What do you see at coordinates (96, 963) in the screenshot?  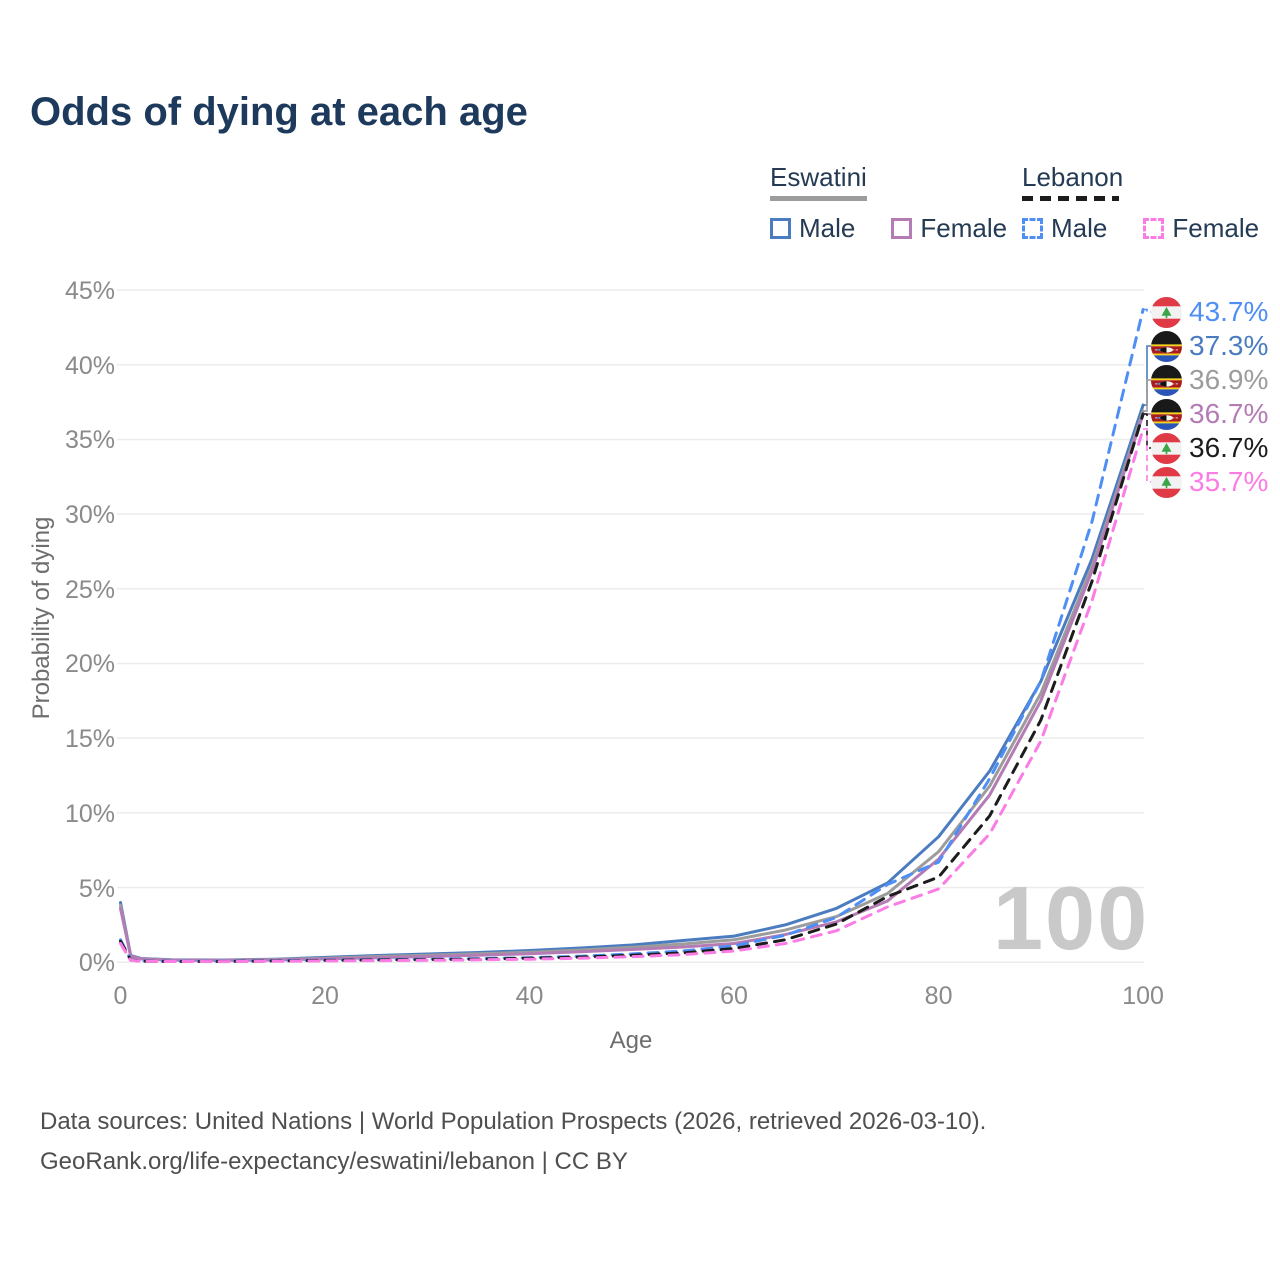 I see `y-tick-label: 0%` at bounding box center [96, 963].